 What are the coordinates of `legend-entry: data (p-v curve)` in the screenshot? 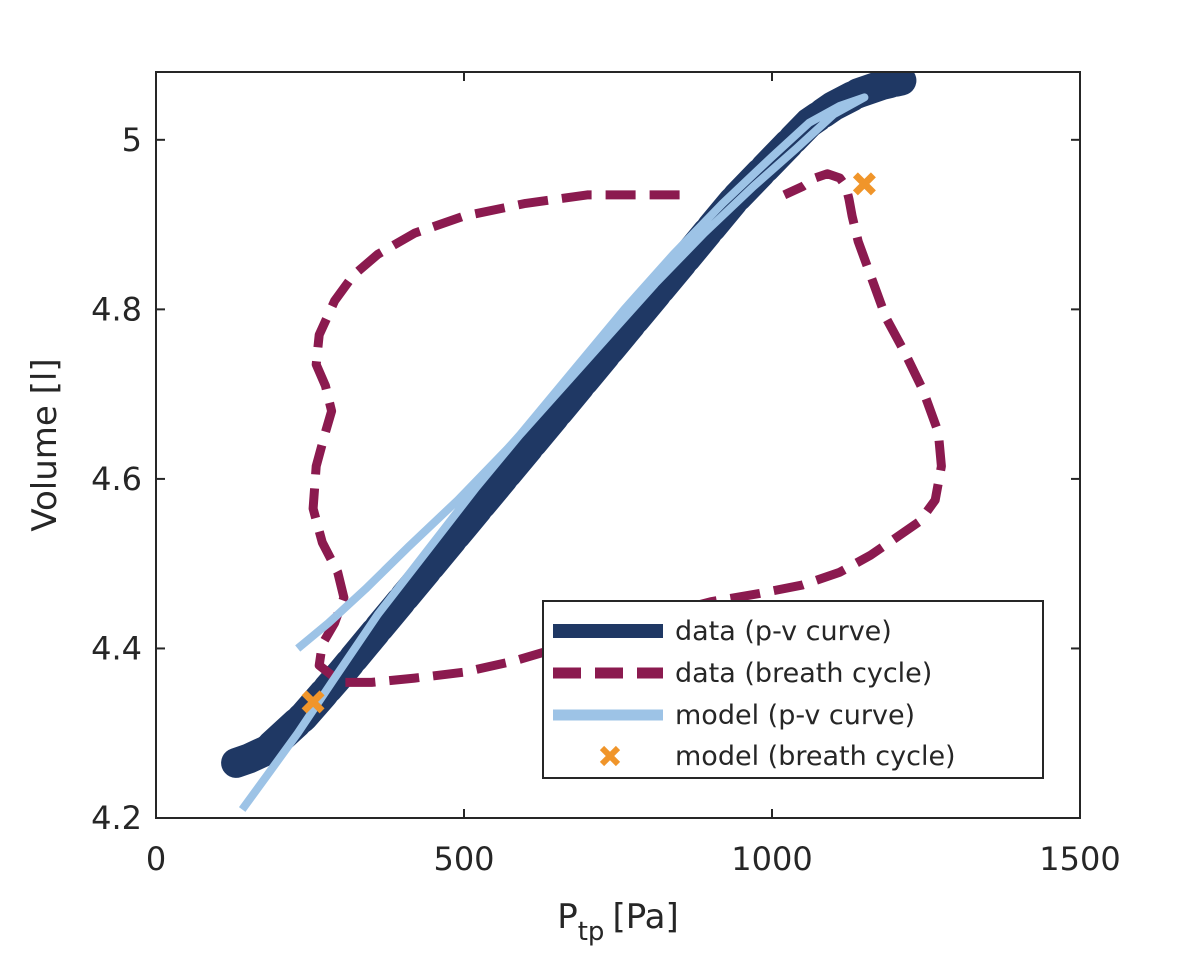 It's located at (722, 631).